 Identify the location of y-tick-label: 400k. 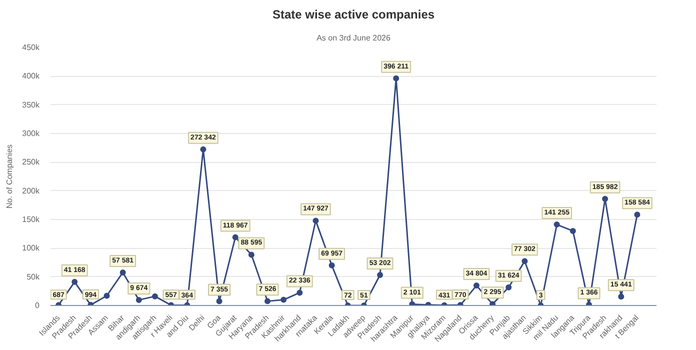
(31, 76).